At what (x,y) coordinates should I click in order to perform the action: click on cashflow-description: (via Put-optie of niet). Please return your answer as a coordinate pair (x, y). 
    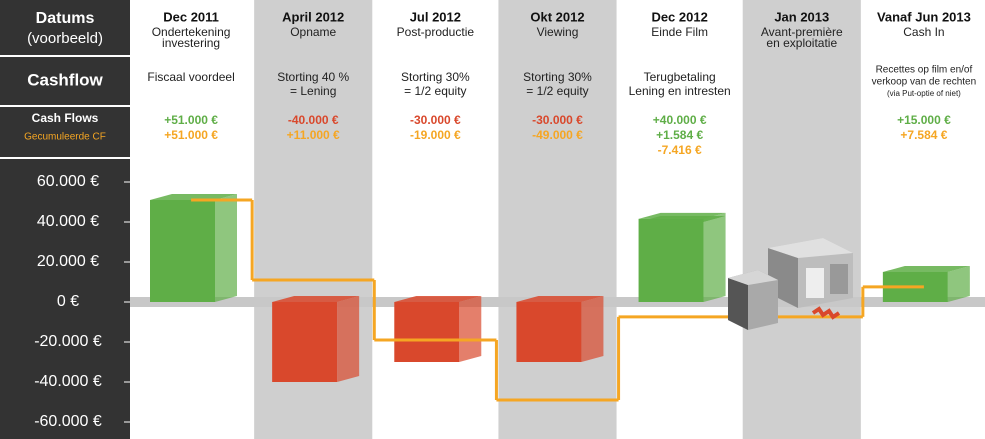
    Looking at the image, I should click on (924, 93).